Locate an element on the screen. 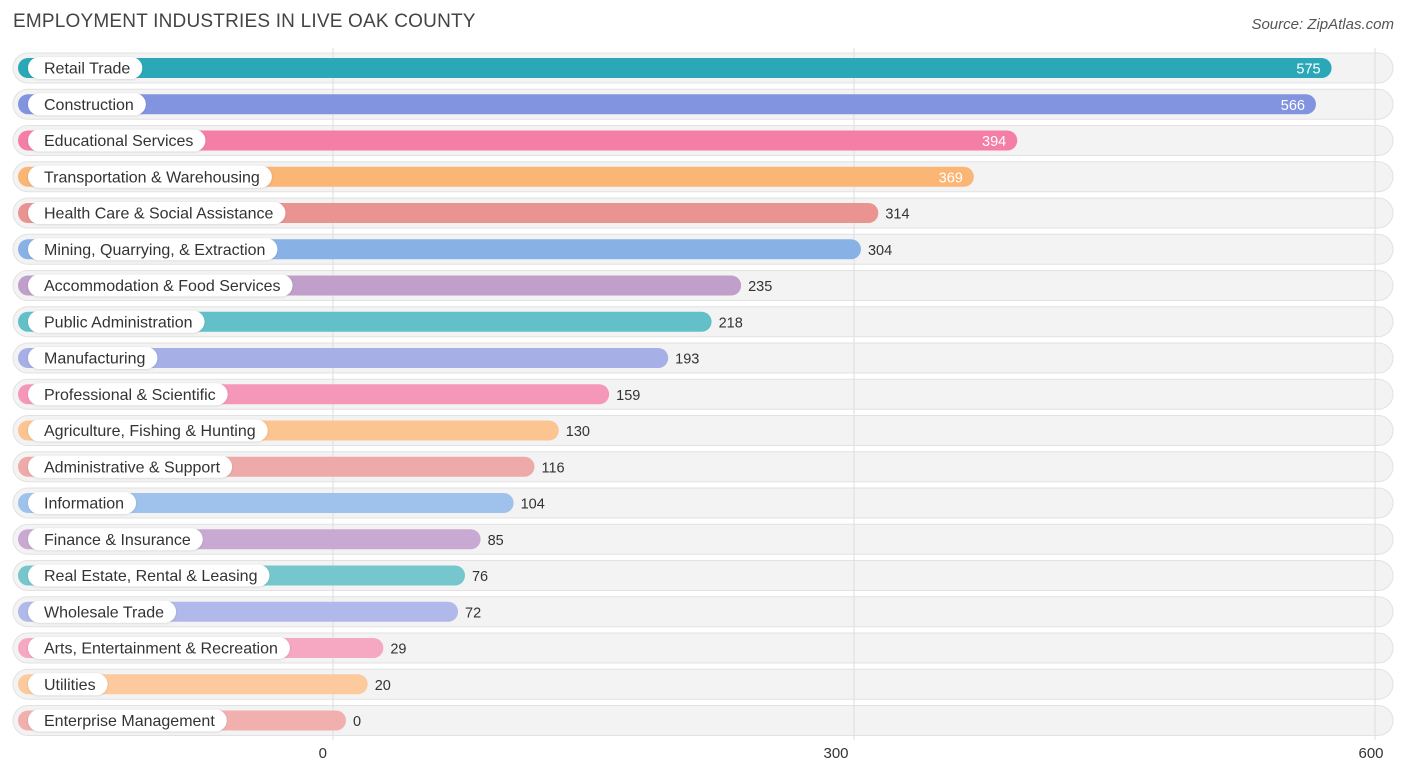  bar-manufacturing is located at coordinates (343, 358).